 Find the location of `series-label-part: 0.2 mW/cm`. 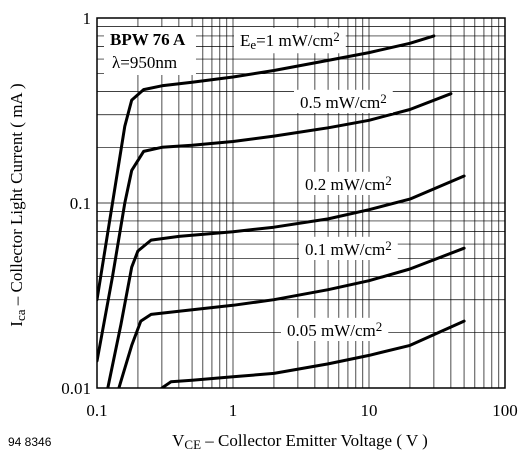

series-label-part: 0.2 mW/cm is located at coordinates (345, 184).